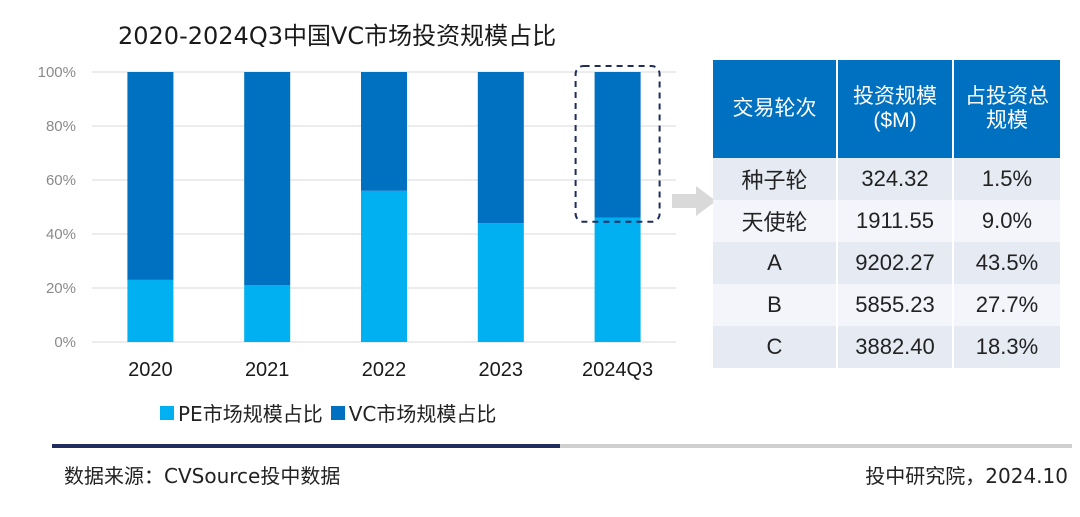  I want to click on table-header-row: 交易轮次 投资规模($M) 占投资总规模, so click(886, 109).